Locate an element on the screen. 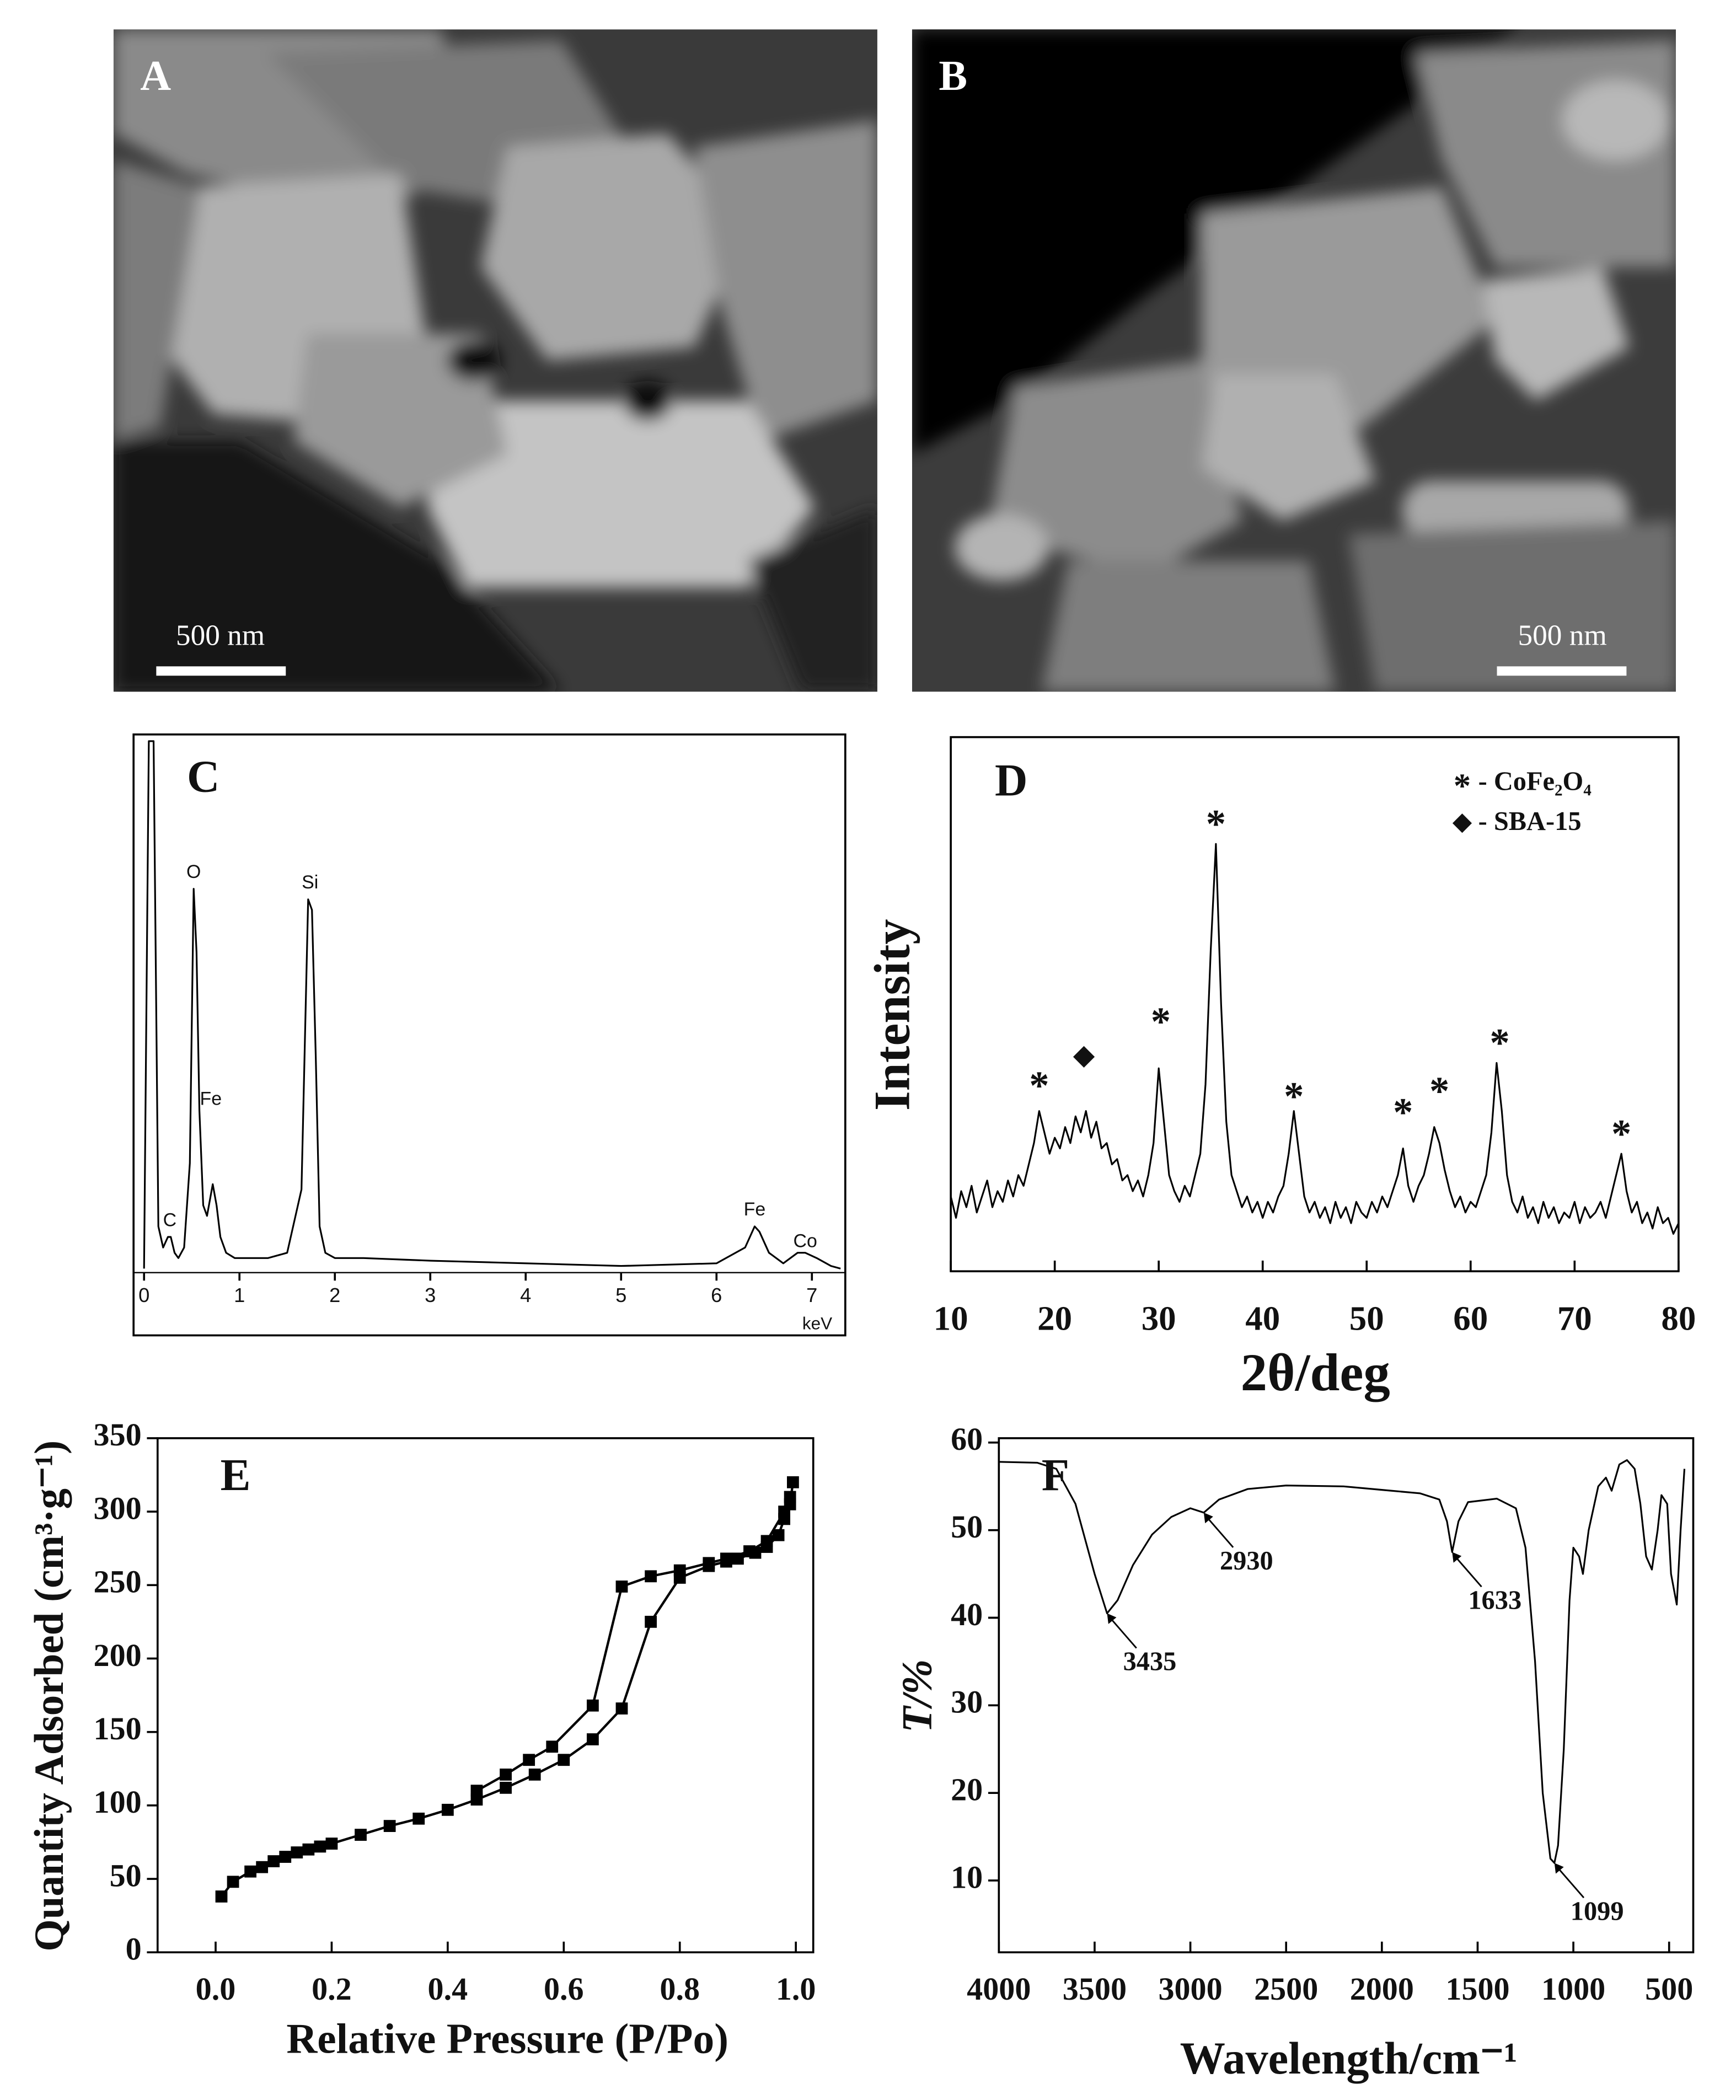  x-tick-label: 4 is located at coordinates (525, 1295).